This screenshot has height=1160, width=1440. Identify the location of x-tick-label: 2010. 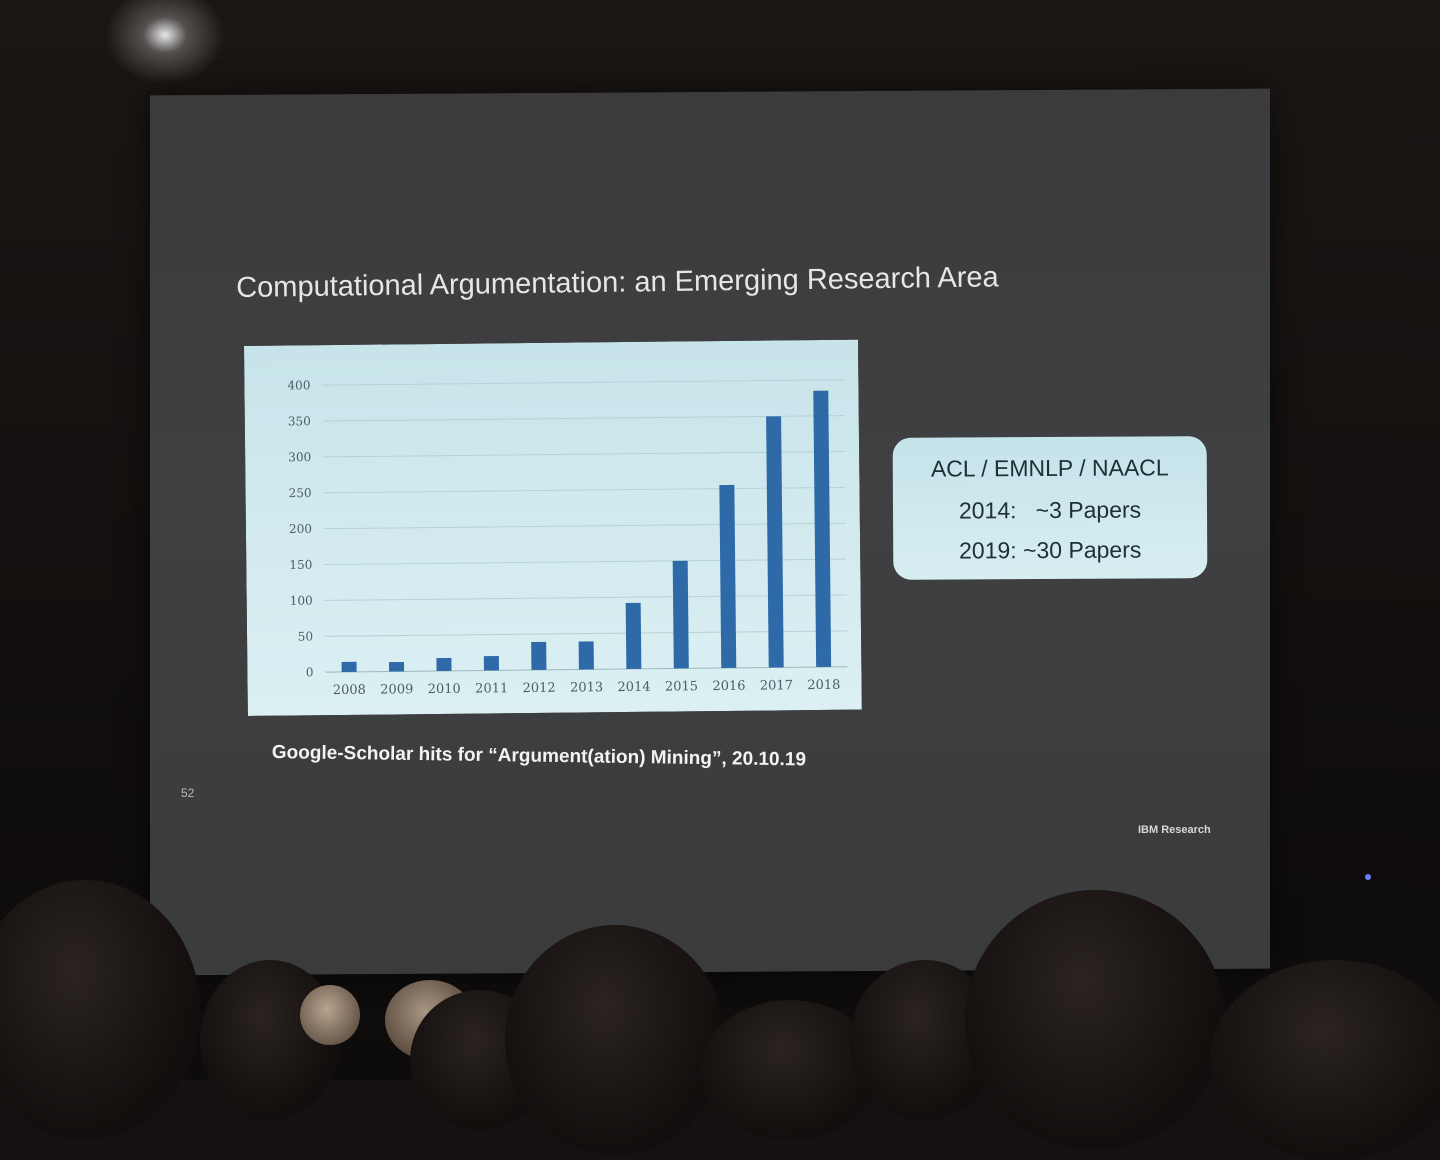
(444, 689).